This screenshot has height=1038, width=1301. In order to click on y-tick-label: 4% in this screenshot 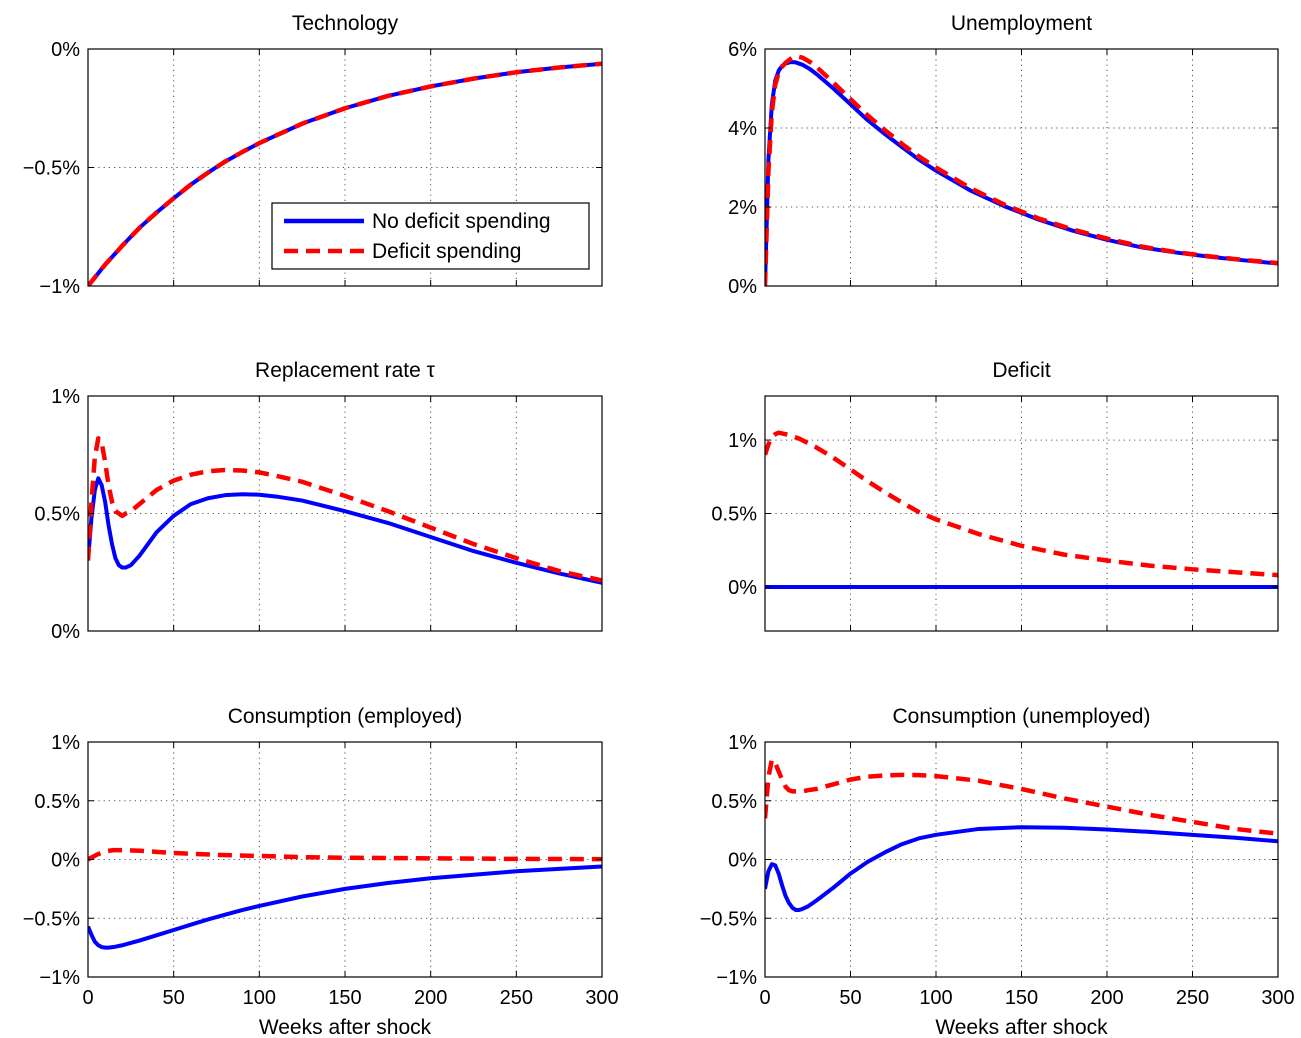, I will do `click(742, 129)`.